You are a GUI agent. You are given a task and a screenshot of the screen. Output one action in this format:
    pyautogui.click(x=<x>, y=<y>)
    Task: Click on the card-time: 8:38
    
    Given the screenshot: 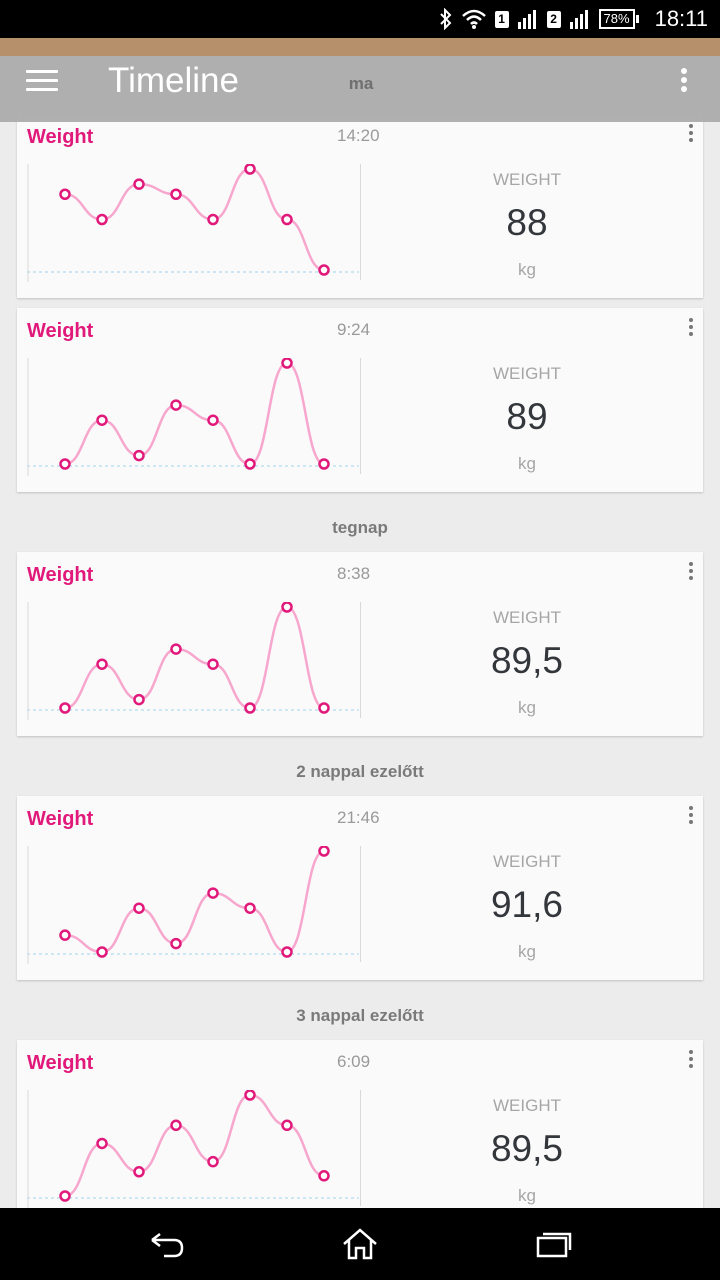 What is the action you would take?
    pyautogui.click(x=354, y=573)
    